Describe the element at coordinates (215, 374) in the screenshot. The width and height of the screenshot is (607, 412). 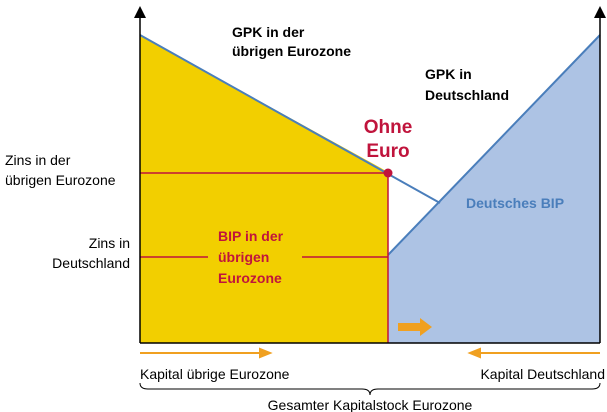
I see `label: Kapital übrige Eurozone` at that location.